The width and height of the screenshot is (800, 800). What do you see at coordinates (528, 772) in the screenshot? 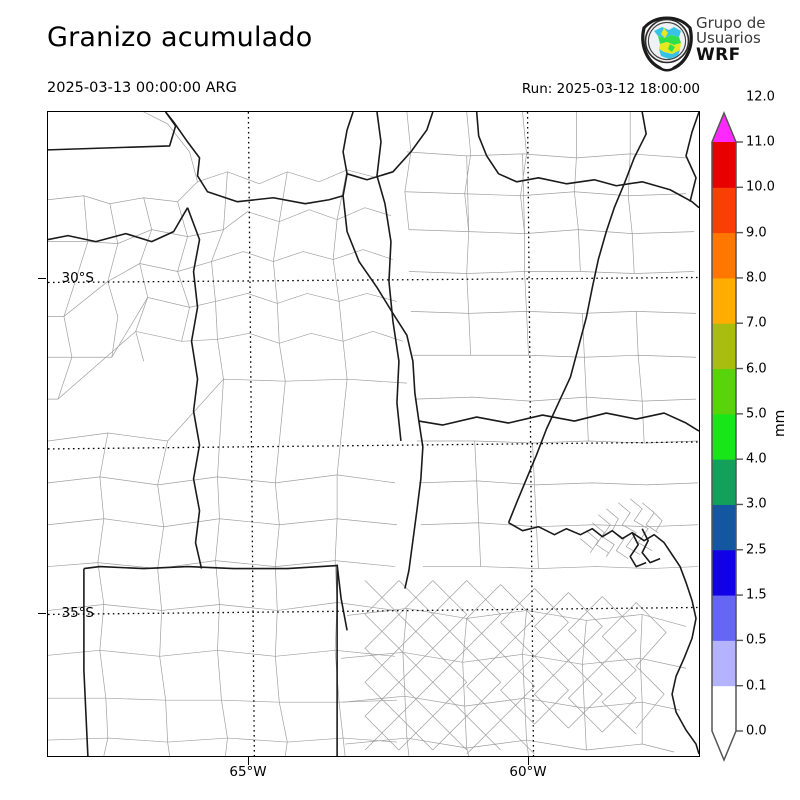
I see `xtick-label-60w: 60°W` at bounding box center [528, 772].